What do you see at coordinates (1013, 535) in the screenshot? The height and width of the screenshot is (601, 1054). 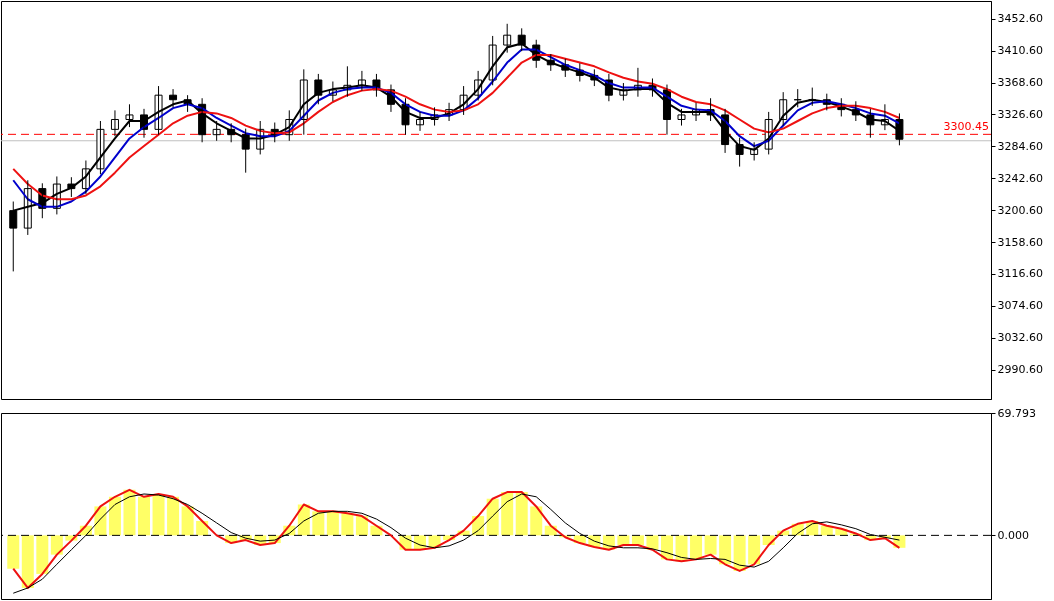 I see `y-tick-label: 0.000` at bounding box center [1013, 535].